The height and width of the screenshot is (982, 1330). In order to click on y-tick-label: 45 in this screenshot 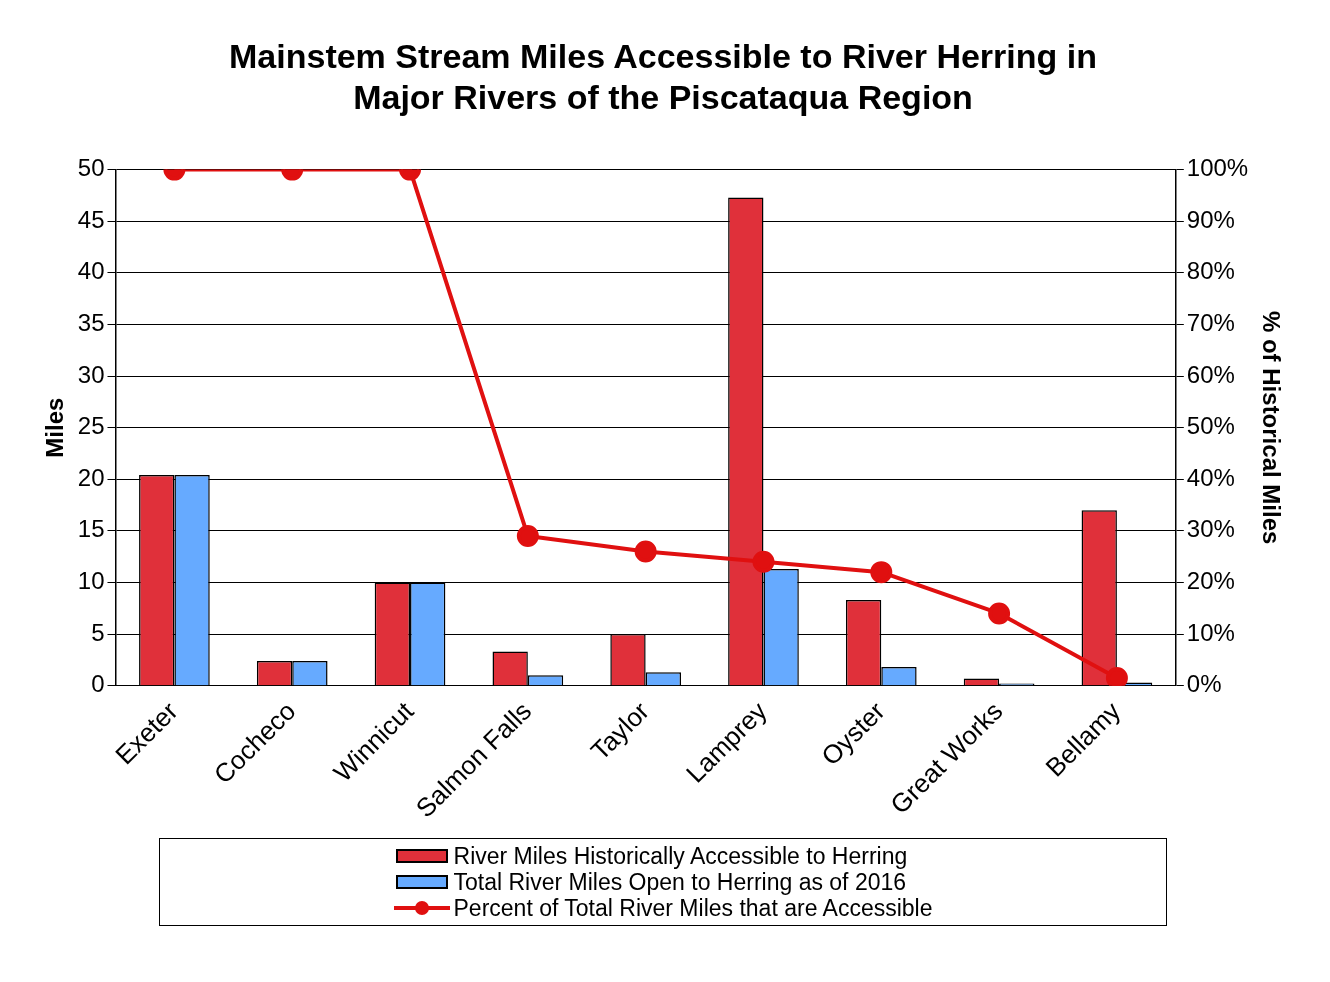, I will do `click(91, 219)`.